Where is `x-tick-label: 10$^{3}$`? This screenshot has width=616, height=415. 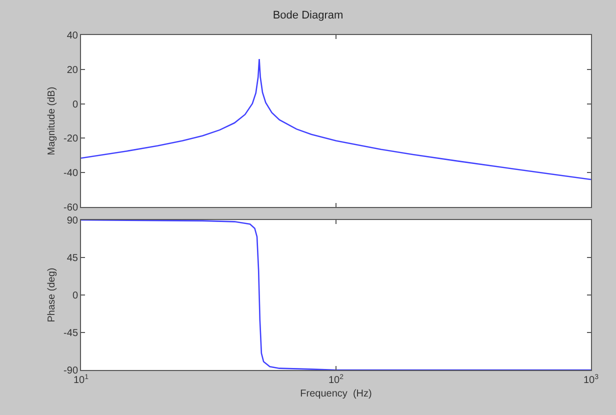
x-tick-label: 10$^{3}$ is located at coordinates (591, 380).